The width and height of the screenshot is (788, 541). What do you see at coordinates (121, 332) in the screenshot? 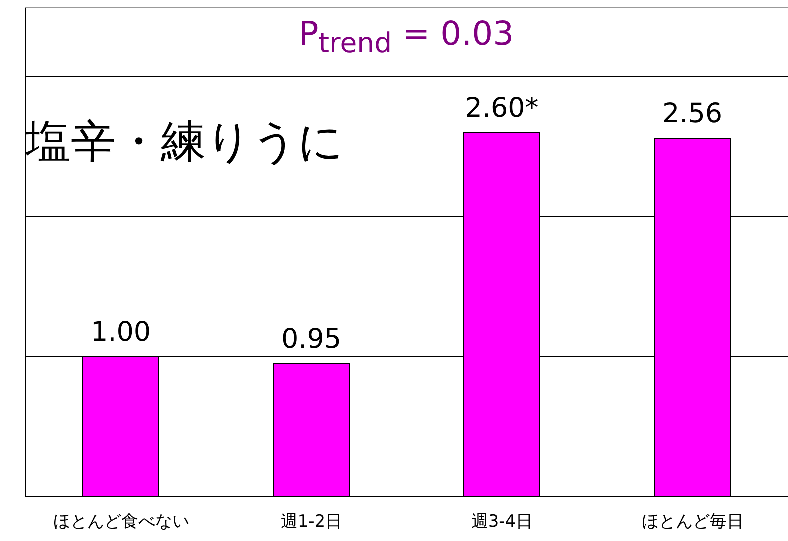
I see `data-label: 1.00` at bounding box center [121, 332].